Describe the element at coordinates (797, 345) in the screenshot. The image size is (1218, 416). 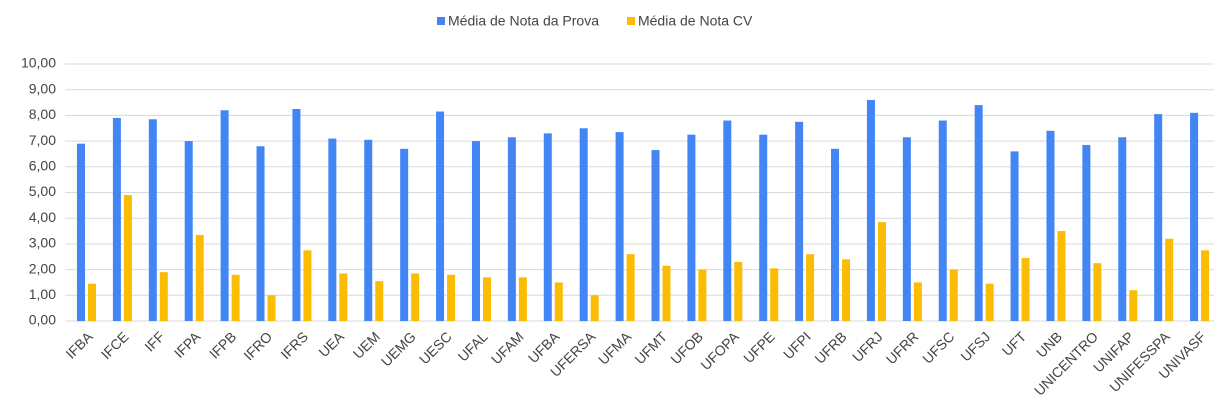
I see `x-tick-label: UFPI` at that location.